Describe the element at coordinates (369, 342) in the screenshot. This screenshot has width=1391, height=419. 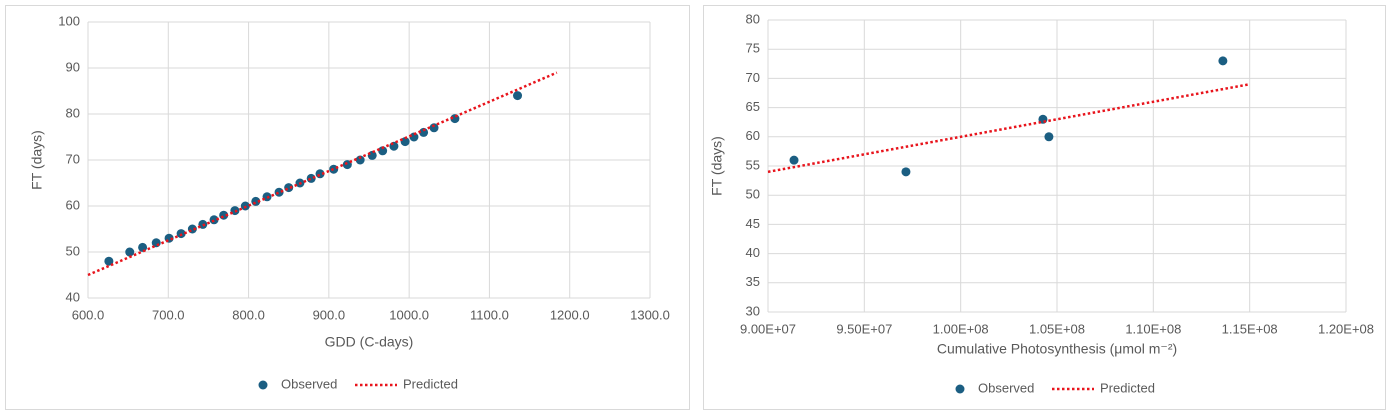
I see `x-axis-title: GDD (C-days)` at that location.